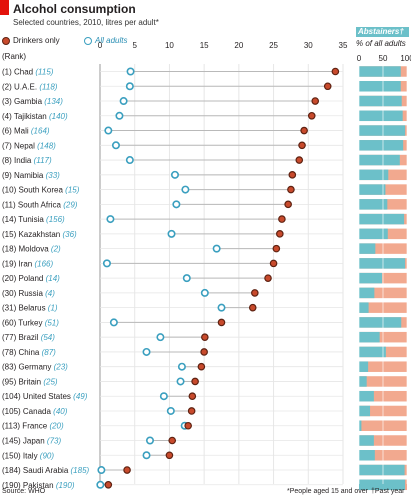  What do you see at coordinates (28, 455) in the screenshot?
I see `country-label: (150) Italy (90)` at bounding box center [28, 455].